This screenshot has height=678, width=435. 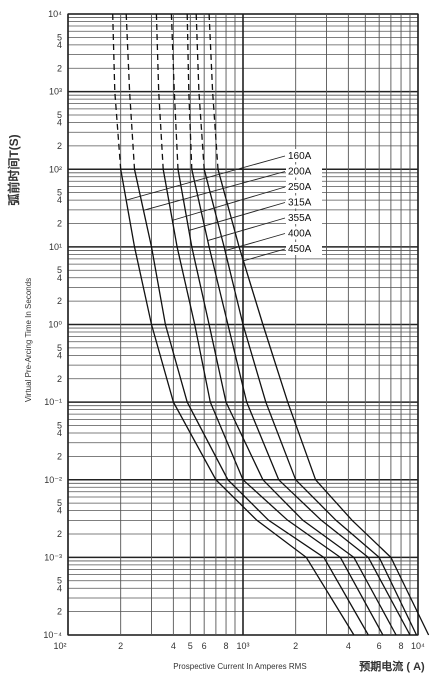 What do you see at coordinates (55, 325) in the screenshot?
I see `y-tick-label: 10⁰` at bounding box center [55, 325].